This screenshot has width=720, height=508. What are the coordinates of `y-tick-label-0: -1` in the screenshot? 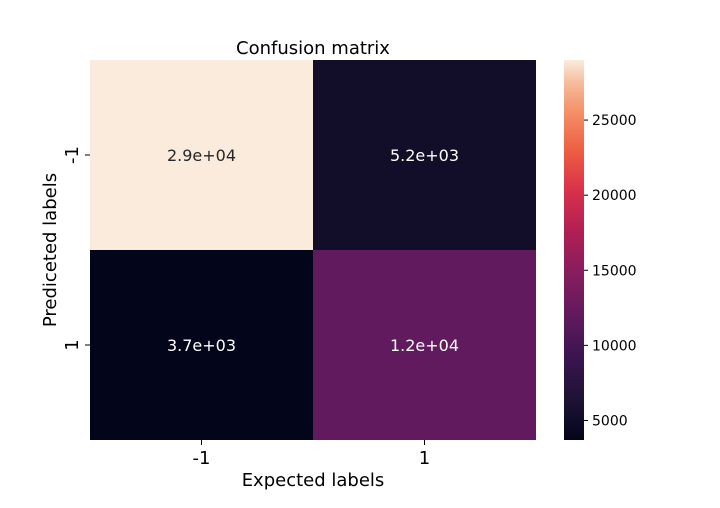 It's located at (72, 155).